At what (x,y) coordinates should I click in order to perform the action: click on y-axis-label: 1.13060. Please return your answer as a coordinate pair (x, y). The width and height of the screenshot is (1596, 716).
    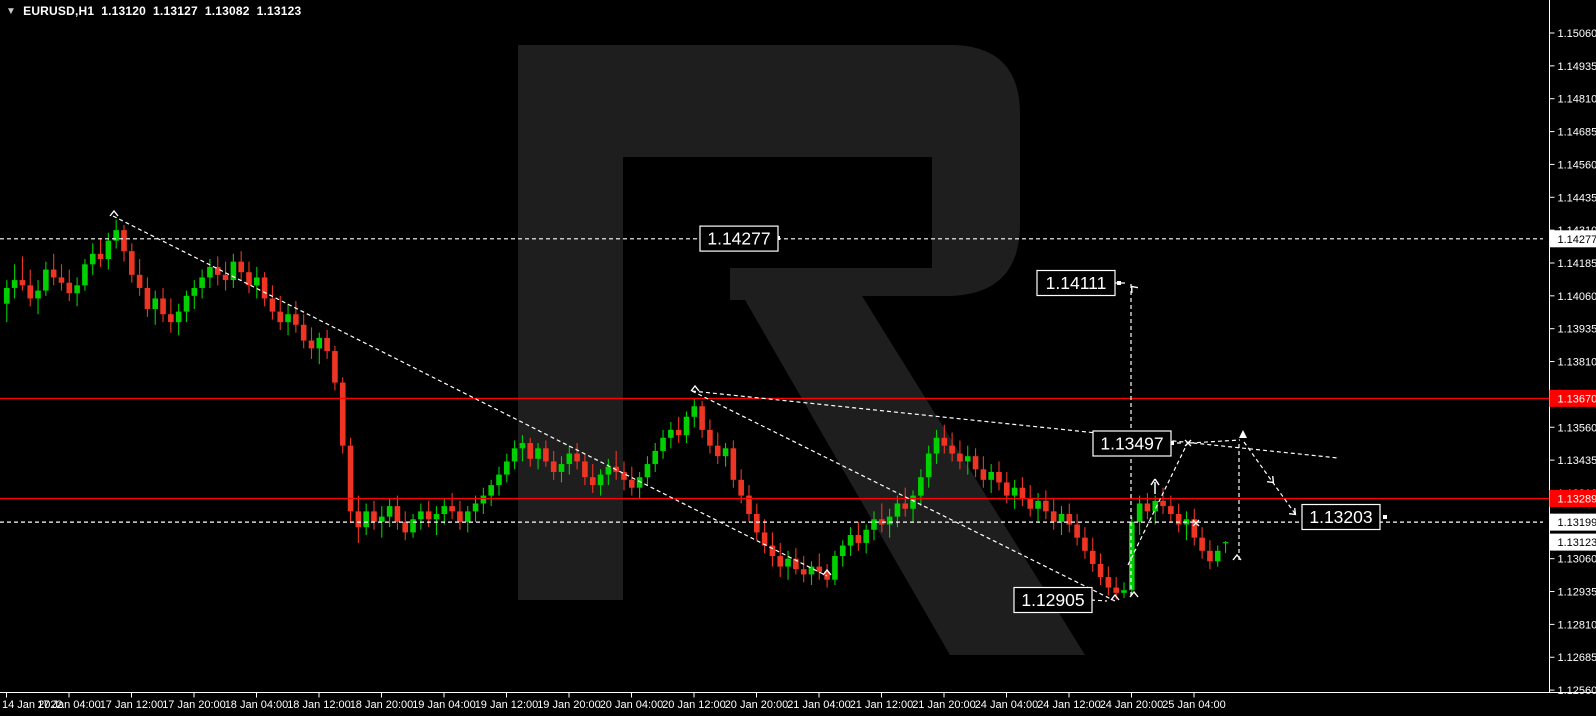
    Looking at the image, I should click on (1577, 560).